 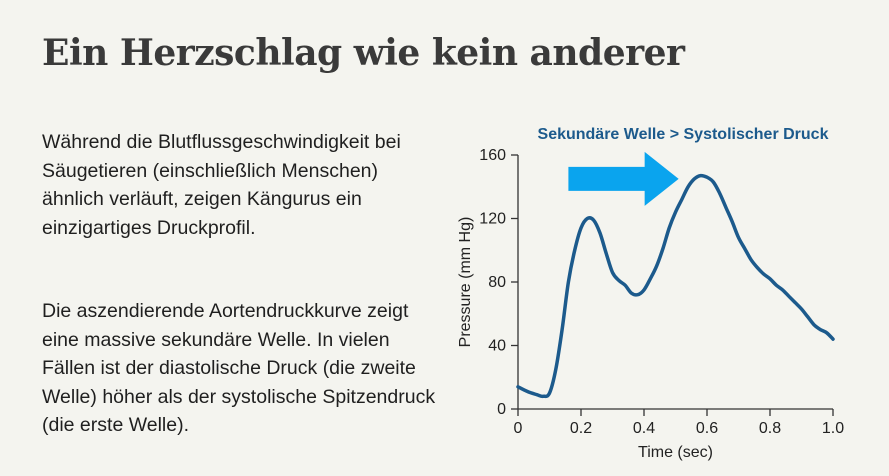 I want to click on y-axis-title: Pressure (mm Hg), so click(x=465, y=282).